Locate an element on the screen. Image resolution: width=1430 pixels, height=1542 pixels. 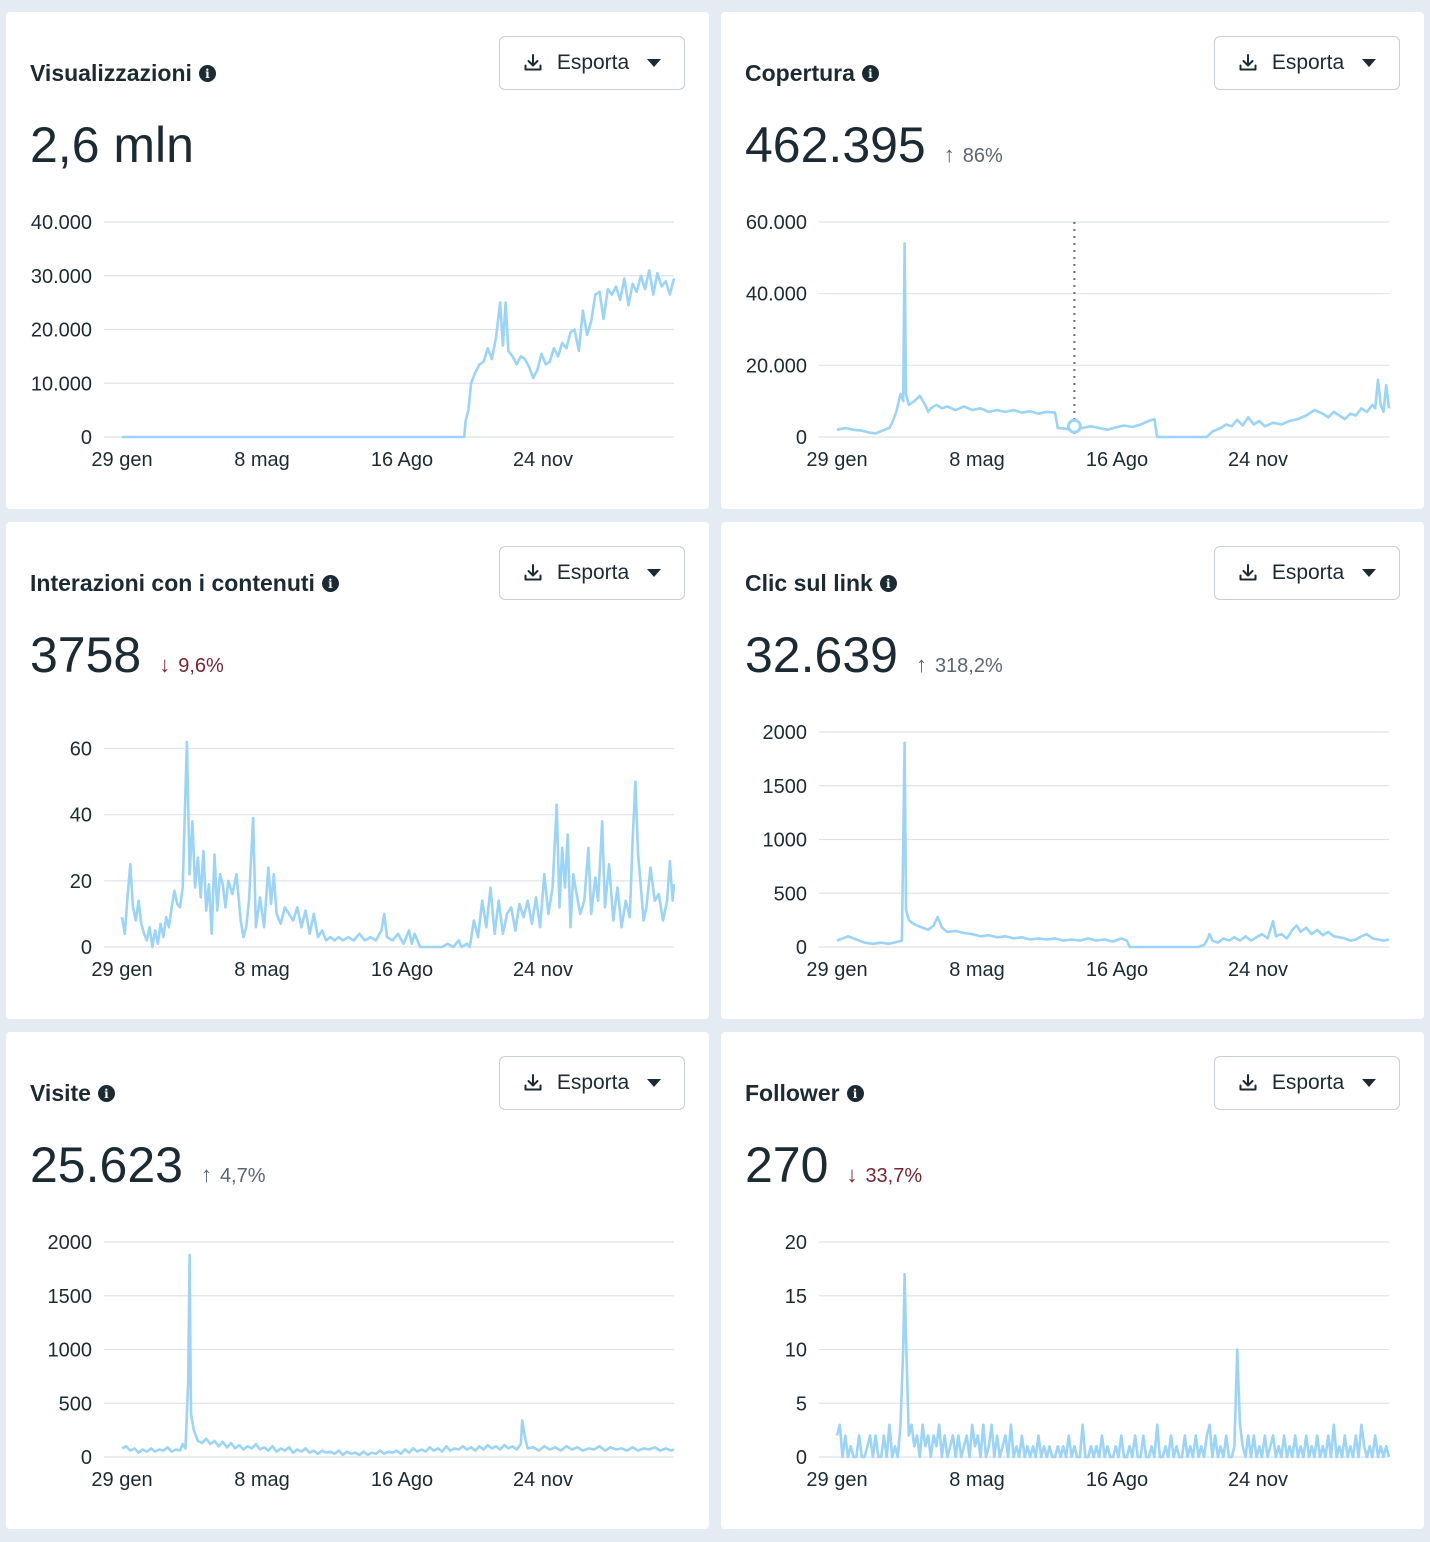
card-title: Visualizzazioni i is located at coordinates (123, 73).